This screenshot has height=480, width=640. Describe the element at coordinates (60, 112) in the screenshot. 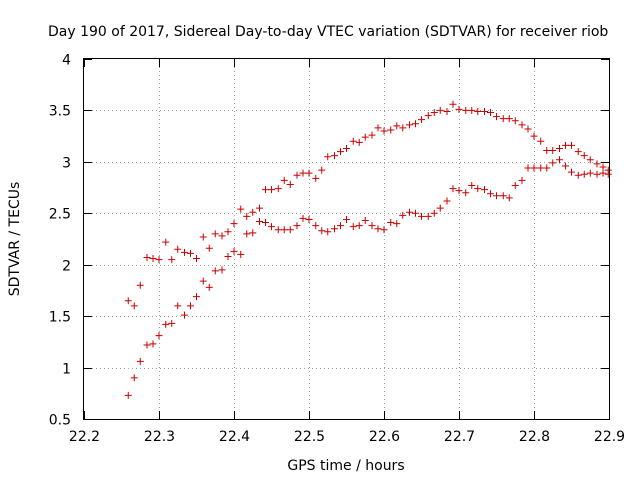

I see `y-tick-label: 3.5` at that location.